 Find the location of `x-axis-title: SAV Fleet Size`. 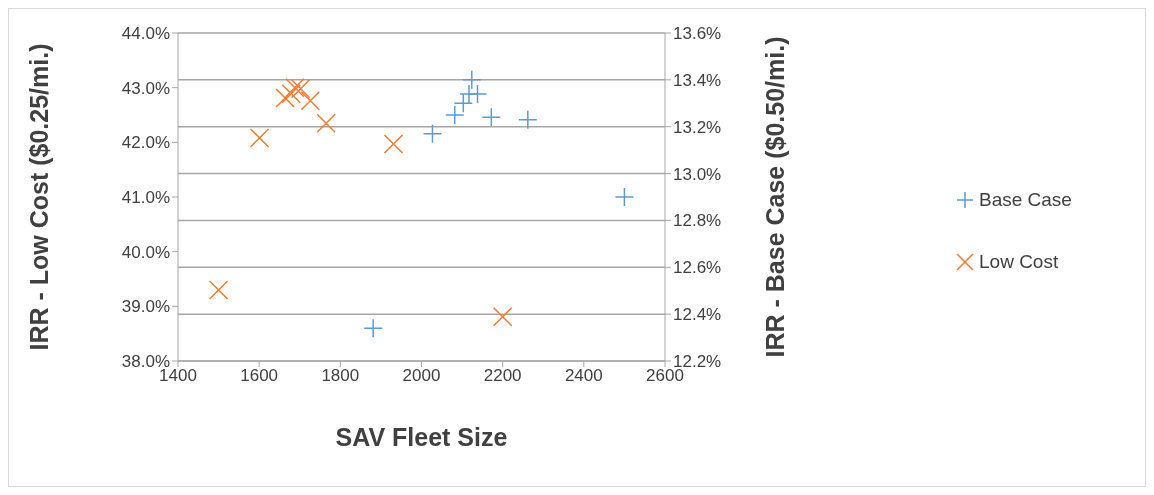

x-axis-title: SAV Fleet Size is located at coordinates (421, 437).